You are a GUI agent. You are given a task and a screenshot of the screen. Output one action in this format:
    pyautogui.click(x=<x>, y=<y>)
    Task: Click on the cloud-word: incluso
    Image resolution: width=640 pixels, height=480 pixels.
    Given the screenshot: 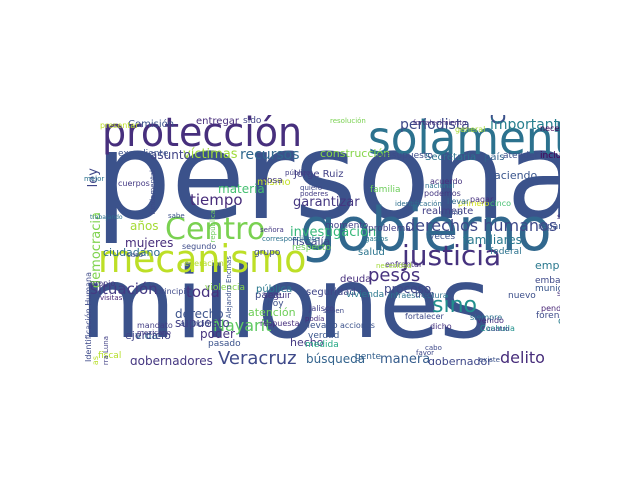 What is the action you would take?
    pyautogui.click(x=550, y=156)
    